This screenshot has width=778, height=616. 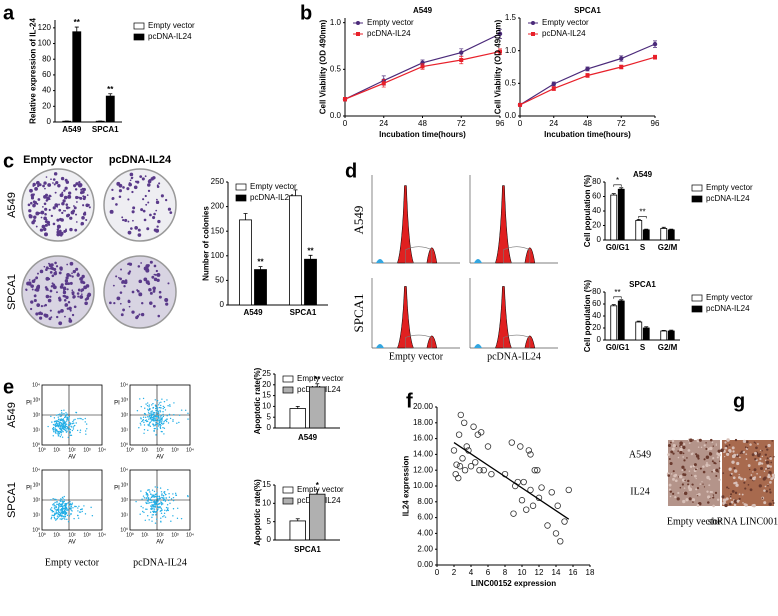 I want to click on y-tick-label: 100, so click(x=45, y=43).